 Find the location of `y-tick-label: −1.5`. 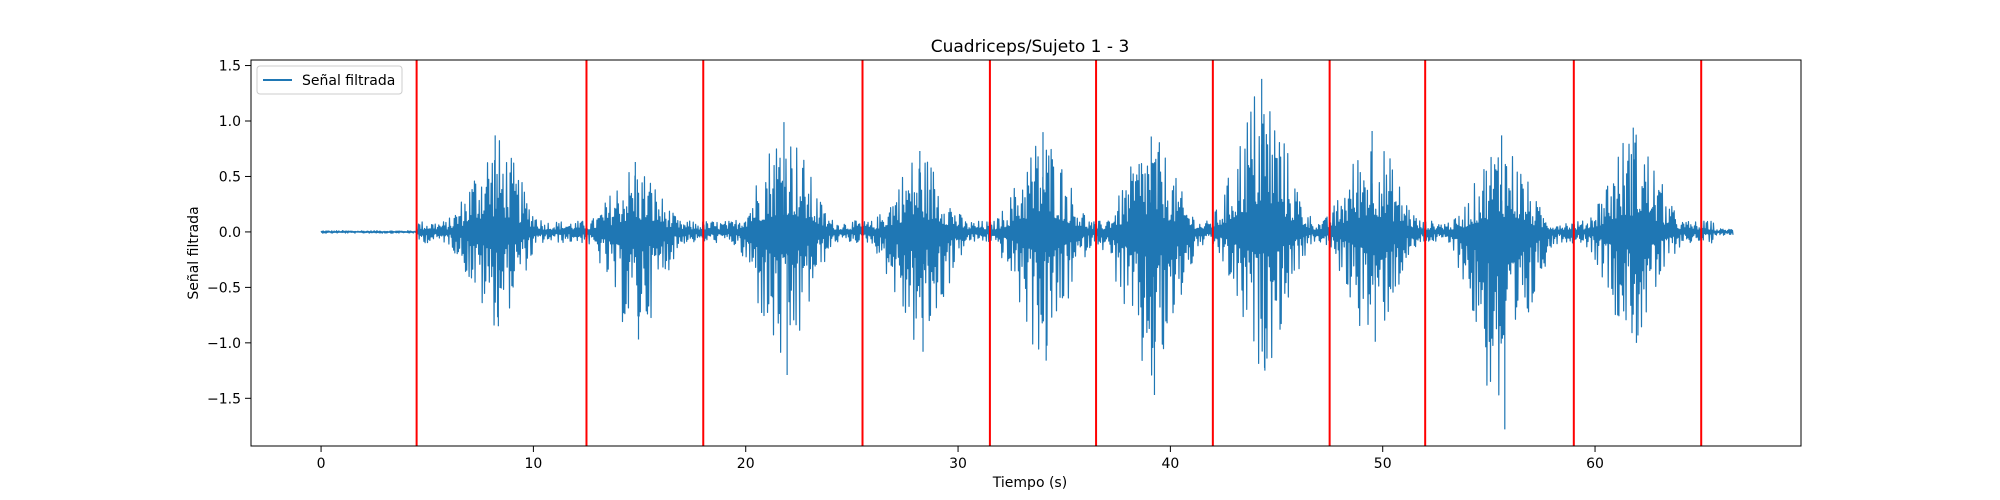

y-tick-label: −1.5 is located at coordinates (224, 399).